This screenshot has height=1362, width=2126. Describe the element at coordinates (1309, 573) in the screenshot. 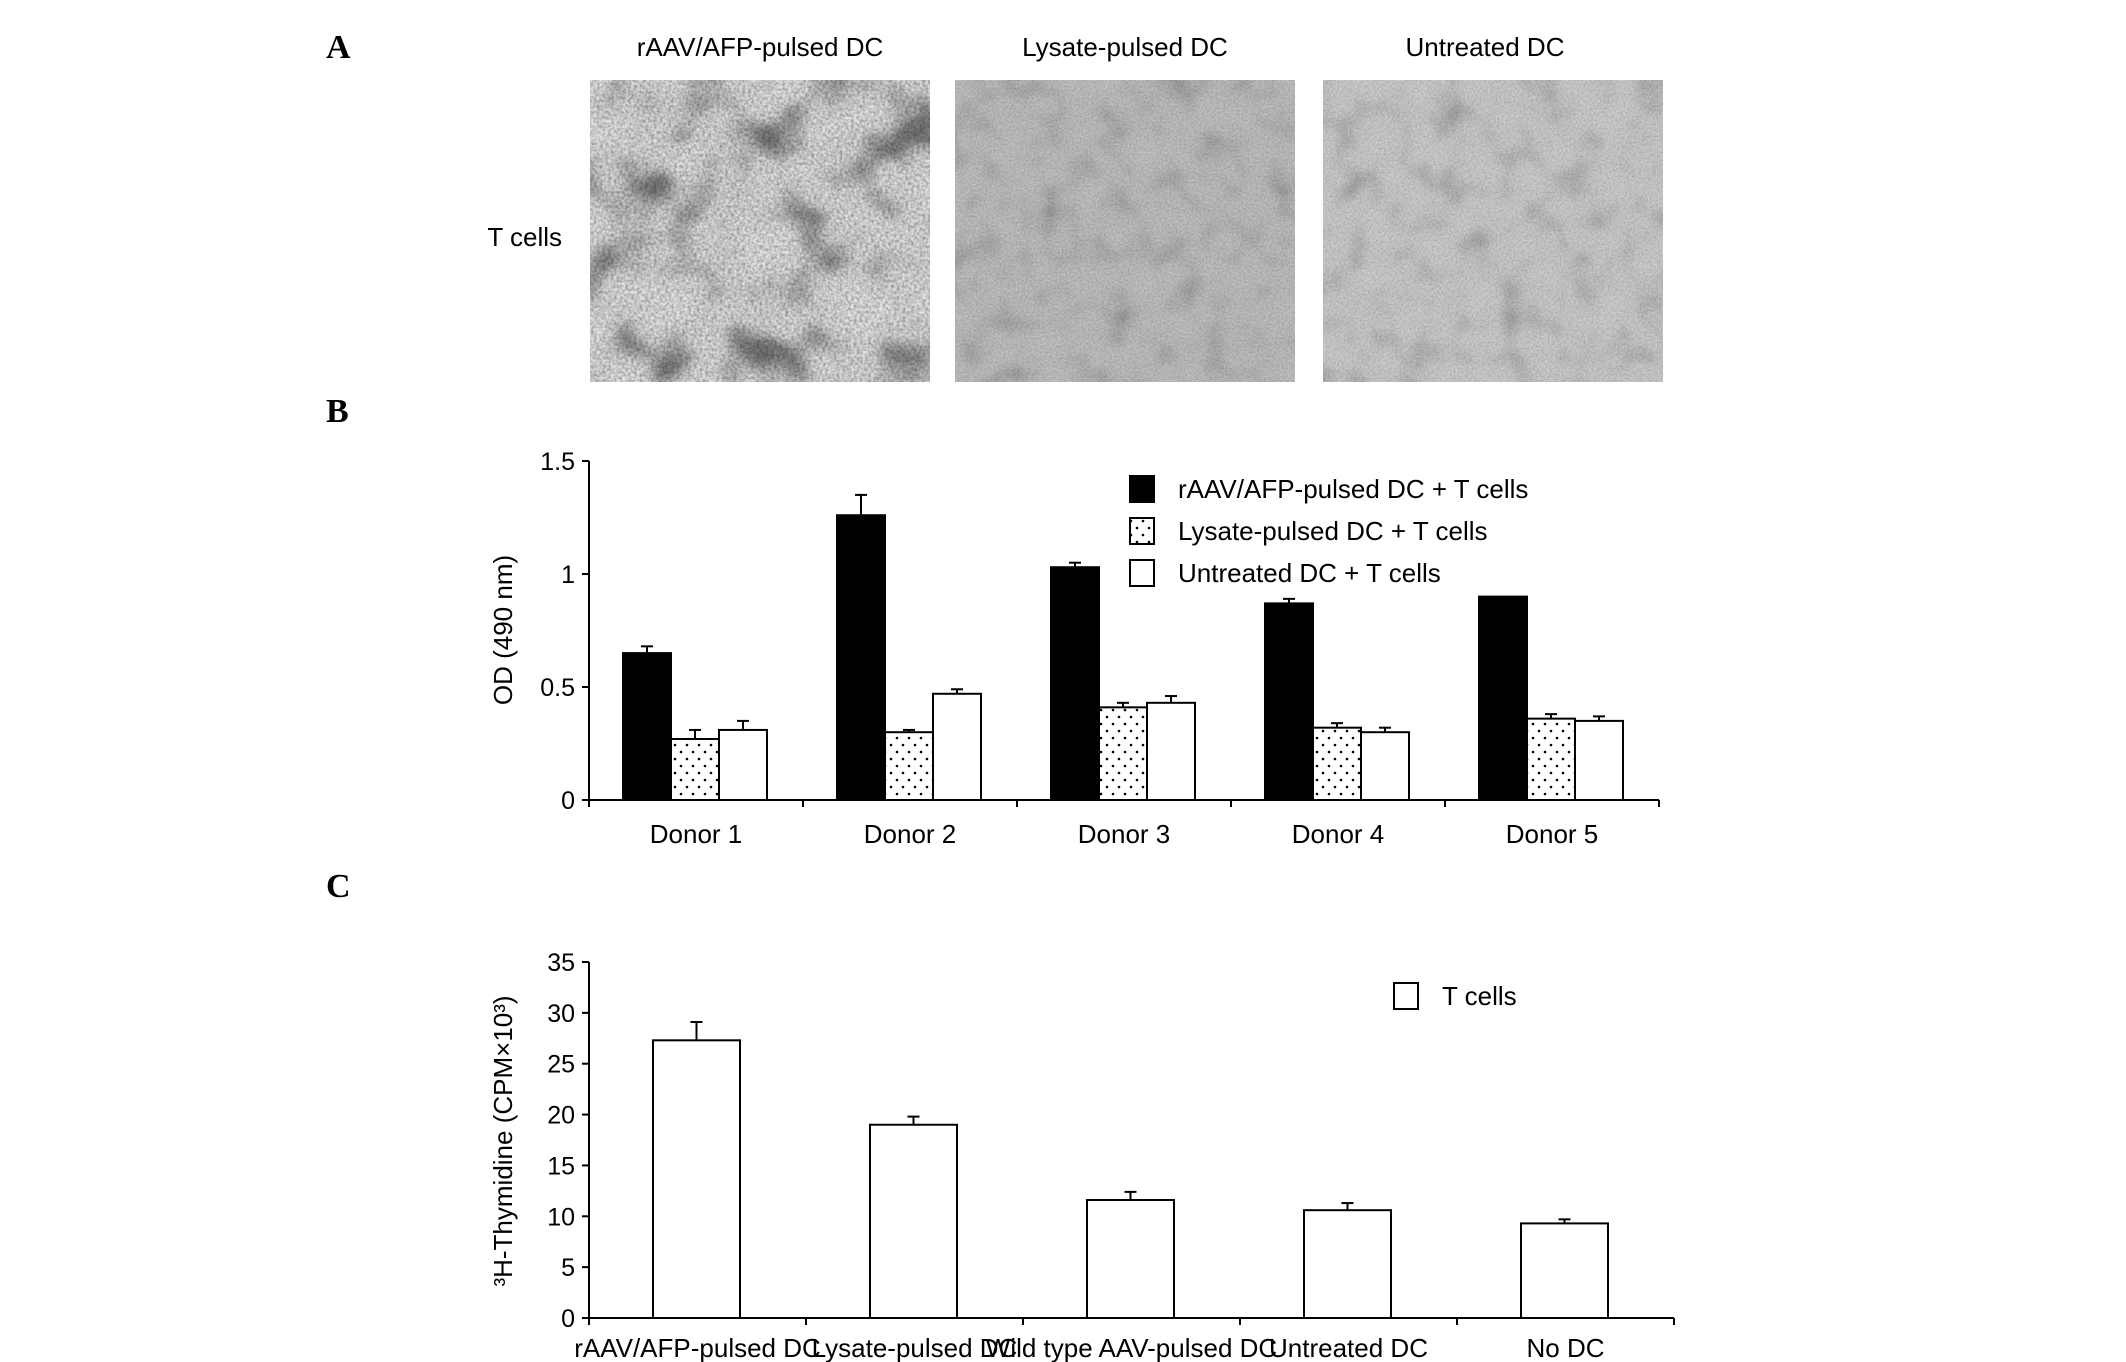

I see `legend-label: Untreated DC + T cells` at that location.